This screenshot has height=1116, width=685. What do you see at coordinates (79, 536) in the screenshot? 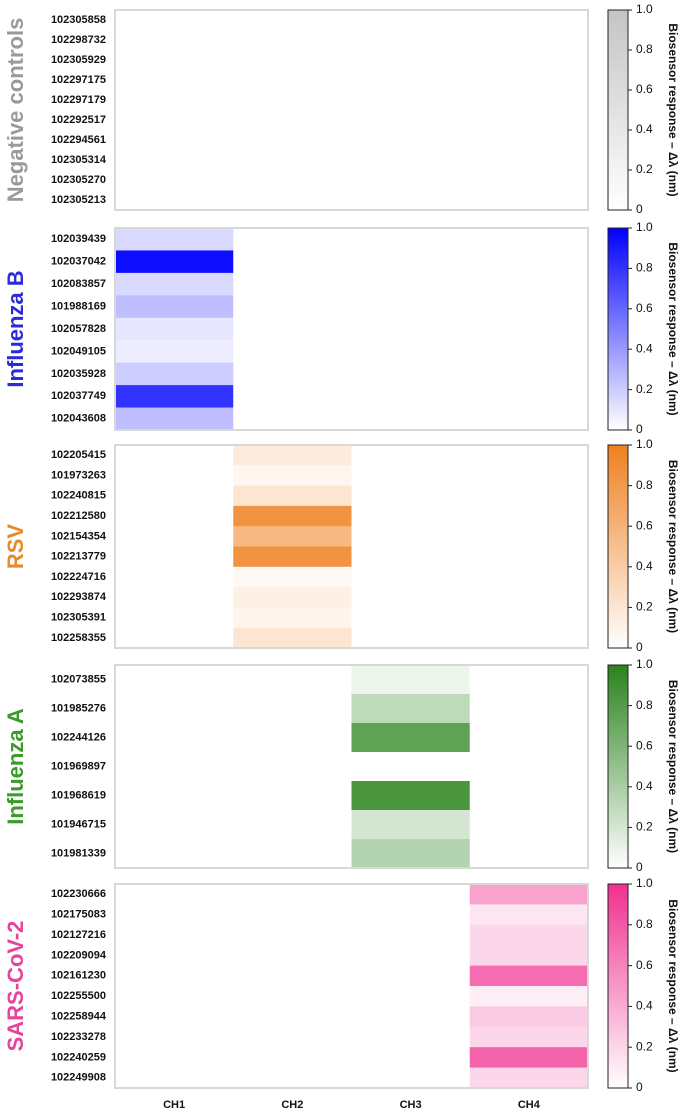
I see `row-label: 102154354` at bounding box center [79, 536].